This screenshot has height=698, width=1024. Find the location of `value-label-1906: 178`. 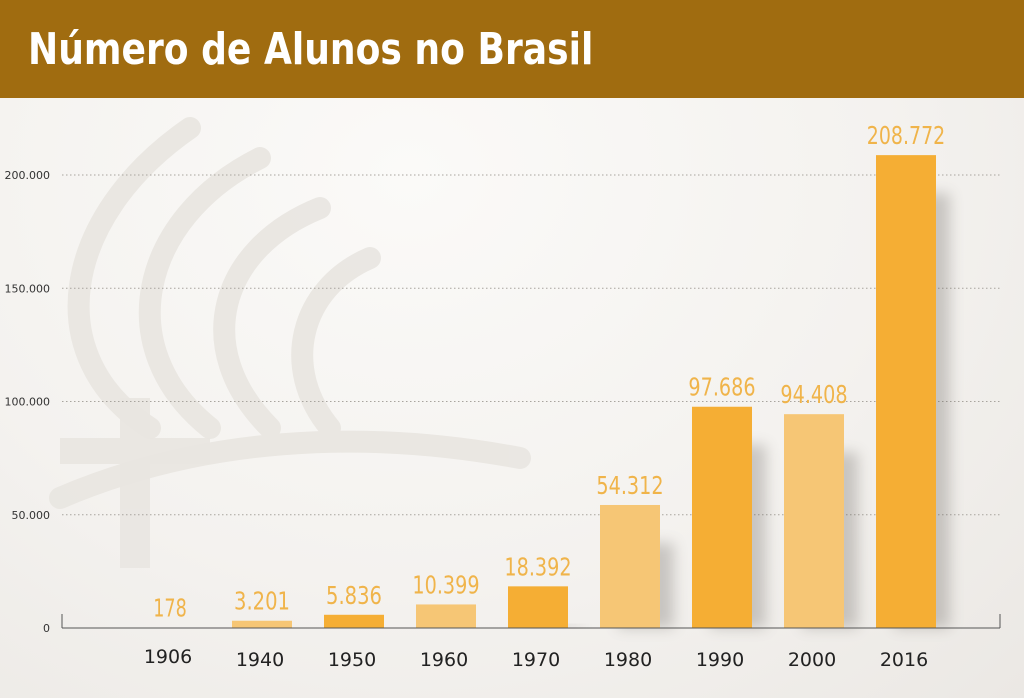

value-label-1906: 178 is located at coordinates (170, 608).